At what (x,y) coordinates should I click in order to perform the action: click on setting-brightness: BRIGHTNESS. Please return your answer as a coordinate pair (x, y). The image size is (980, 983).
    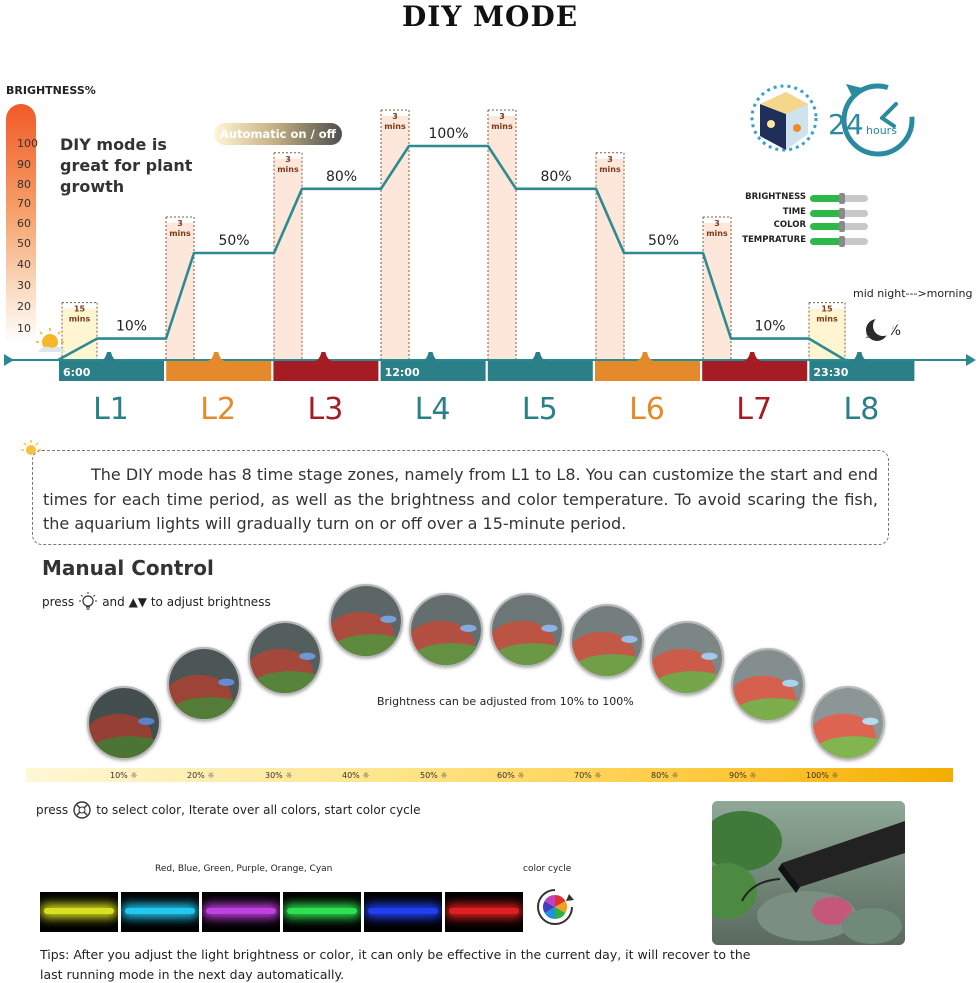
    Looking at the image, I should click on (795, 199).